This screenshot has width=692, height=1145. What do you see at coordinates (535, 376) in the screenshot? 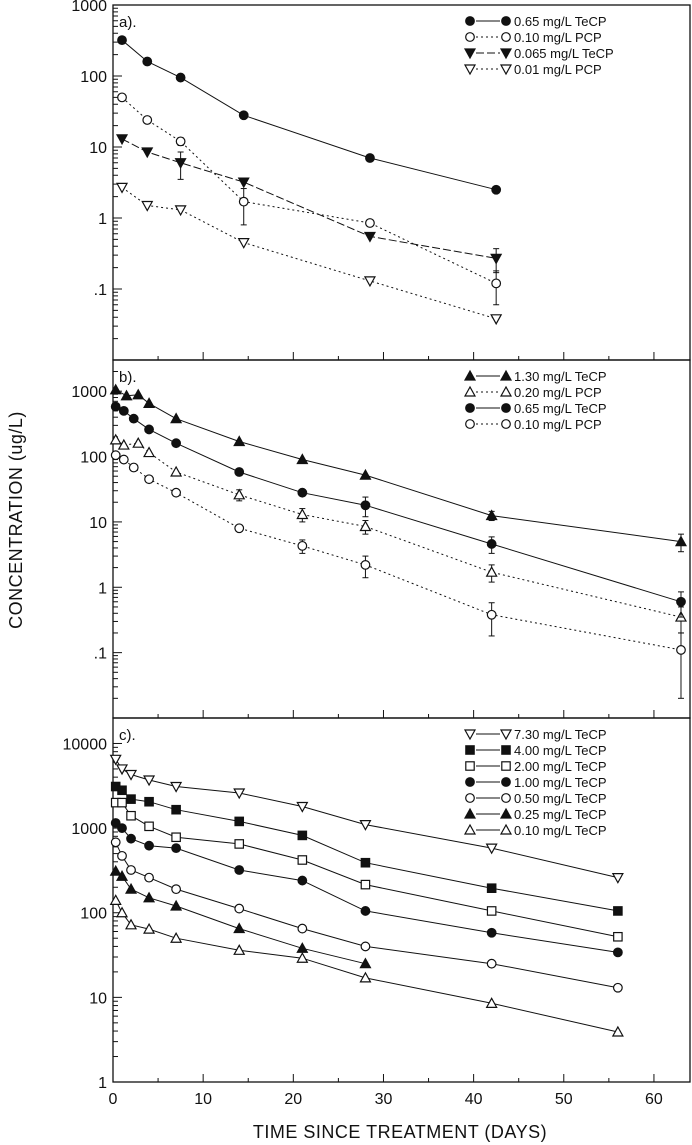
I see `legend-entry: 1.30 mg/L TeCP` at bounding box center [535, 376].